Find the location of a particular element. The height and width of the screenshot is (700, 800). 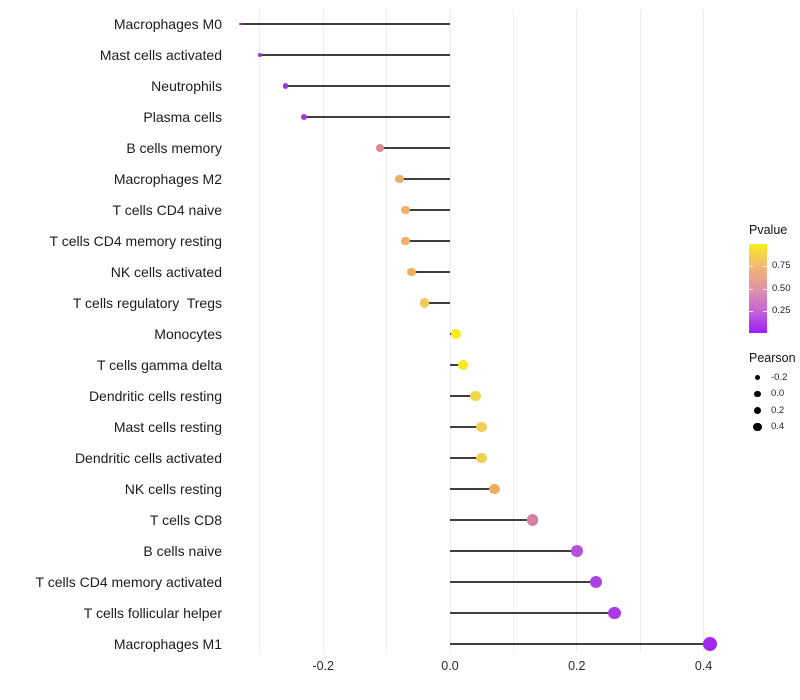

pearson-legend-label: -0.2 is located at coordinates (779, 377).